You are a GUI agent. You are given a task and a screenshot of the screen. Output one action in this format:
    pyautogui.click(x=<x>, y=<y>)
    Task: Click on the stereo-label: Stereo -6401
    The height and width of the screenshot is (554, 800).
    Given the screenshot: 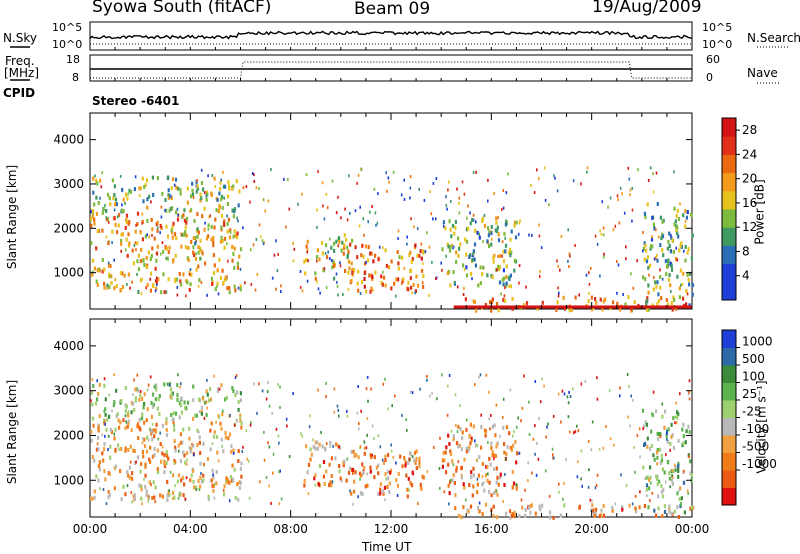 What is the action you would take?
    pyautogui.click(x=136, y=101)
    